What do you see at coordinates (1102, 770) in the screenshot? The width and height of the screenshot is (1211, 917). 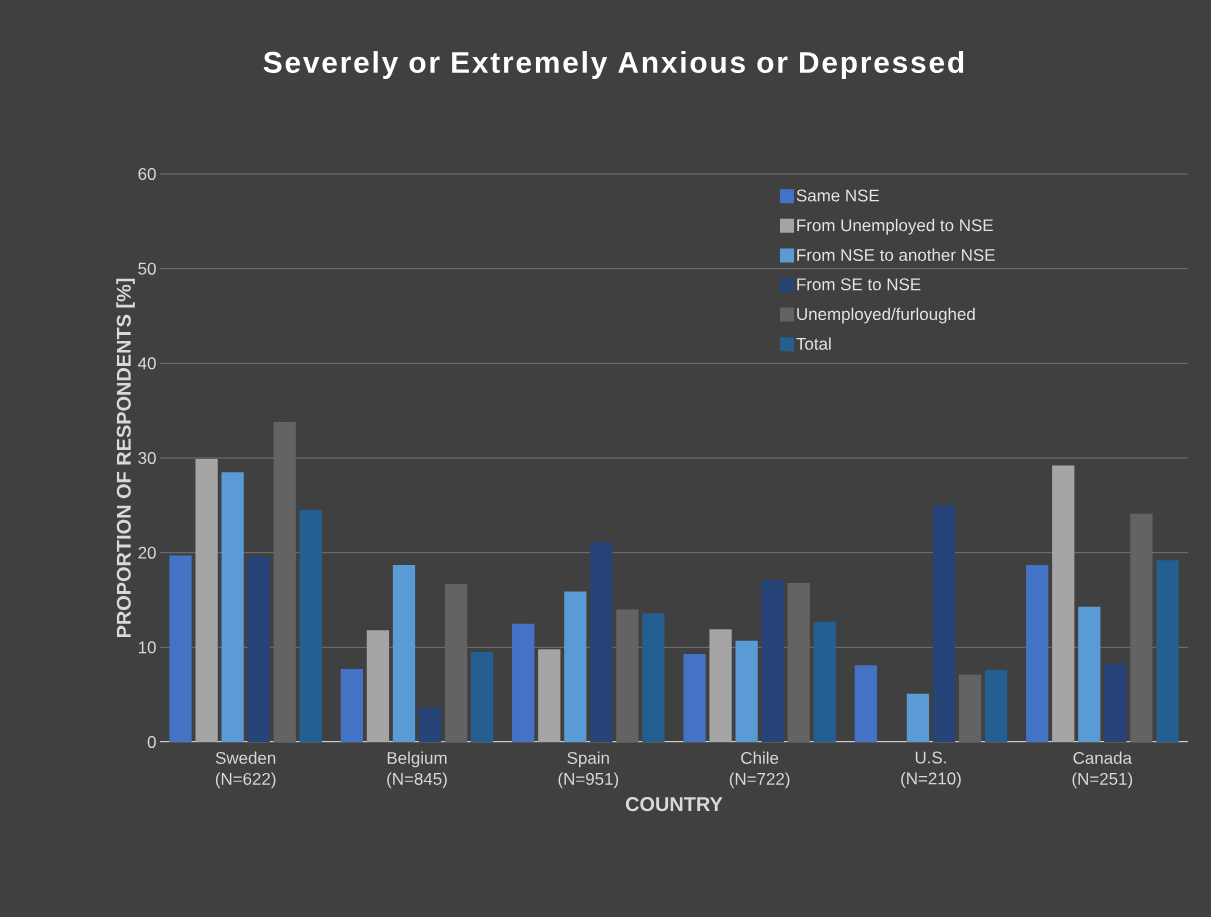 I see `x-tick-label: Canada (N=251)` at bounding box center [1102, 770].